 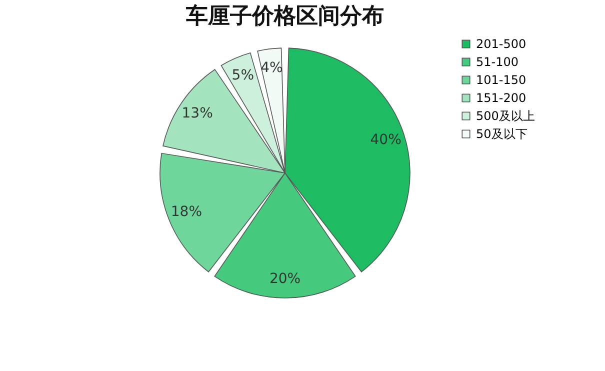 I want to click on legend-label: 51-100, so click(x=497, y=62).